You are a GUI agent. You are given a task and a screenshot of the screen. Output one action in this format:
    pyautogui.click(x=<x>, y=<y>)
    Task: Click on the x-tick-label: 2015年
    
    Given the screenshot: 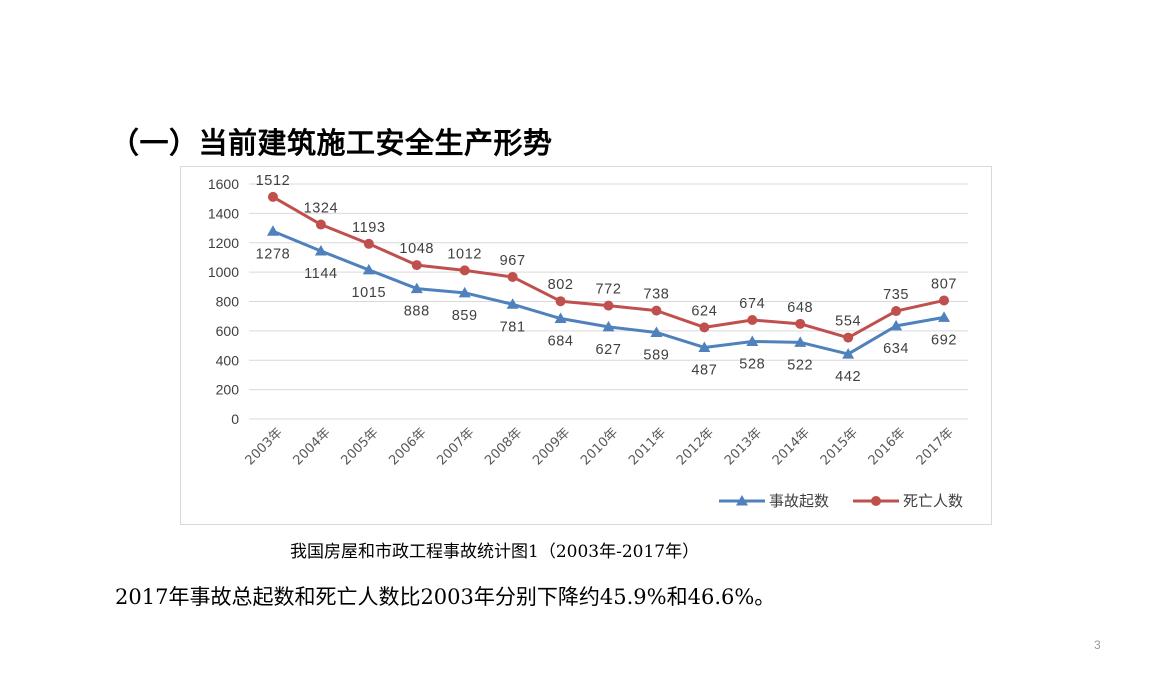 What is the action you would take?
    pyautogui.click(x=839, y=446)
    